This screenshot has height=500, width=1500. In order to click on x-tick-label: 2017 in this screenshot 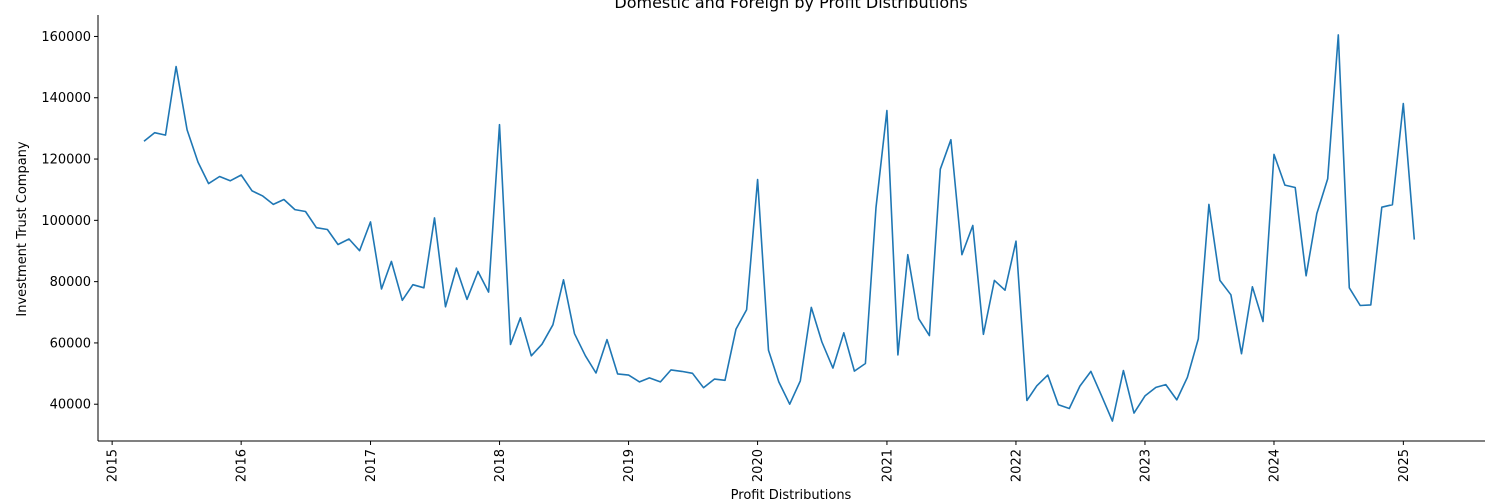, I will do `click(371, 465)`.